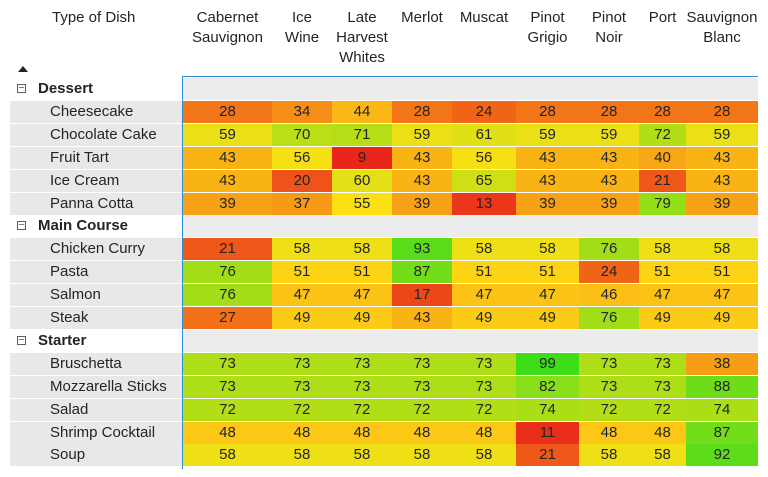 Image resolution: width=768 pixels, height=477 pixels. What do you see at coordinates (422, 17) in the screenshot?
I see `column-header: Merlot` at bounding box center [422, 17].